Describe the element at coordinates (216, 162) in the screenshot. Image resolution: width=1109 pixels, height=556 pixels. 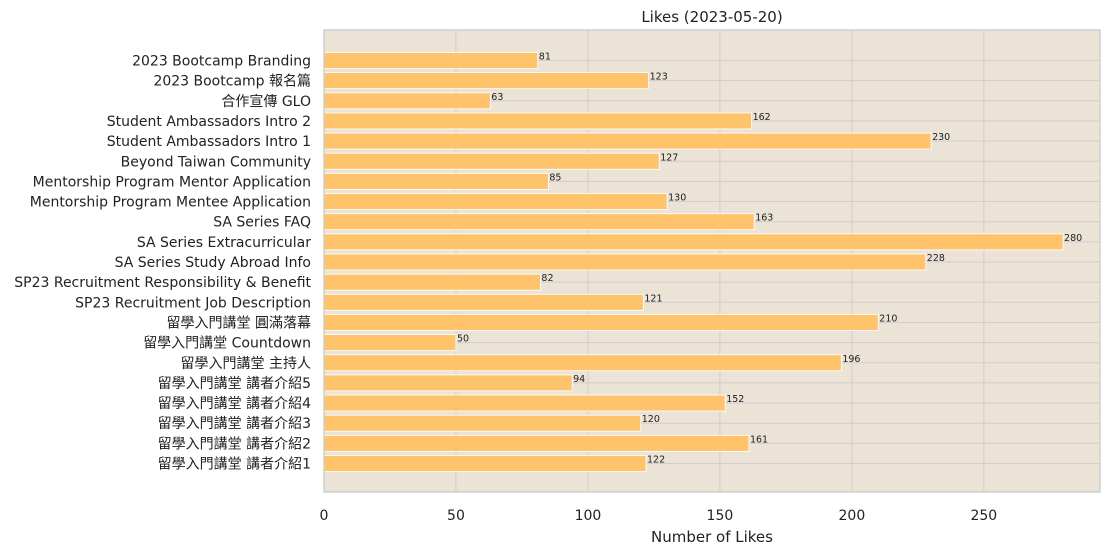
I see `category-label: Beyond Taiwan Community` at that location.